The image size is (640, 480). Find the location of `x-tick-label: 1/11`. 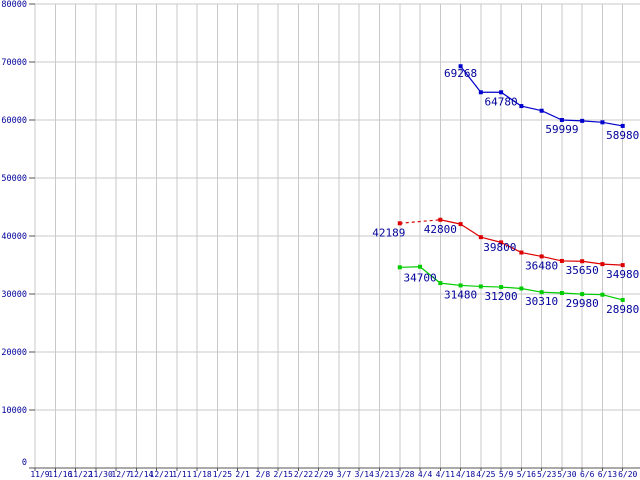

x-tick-label: 1/11 is located at coordinates (181, 474).